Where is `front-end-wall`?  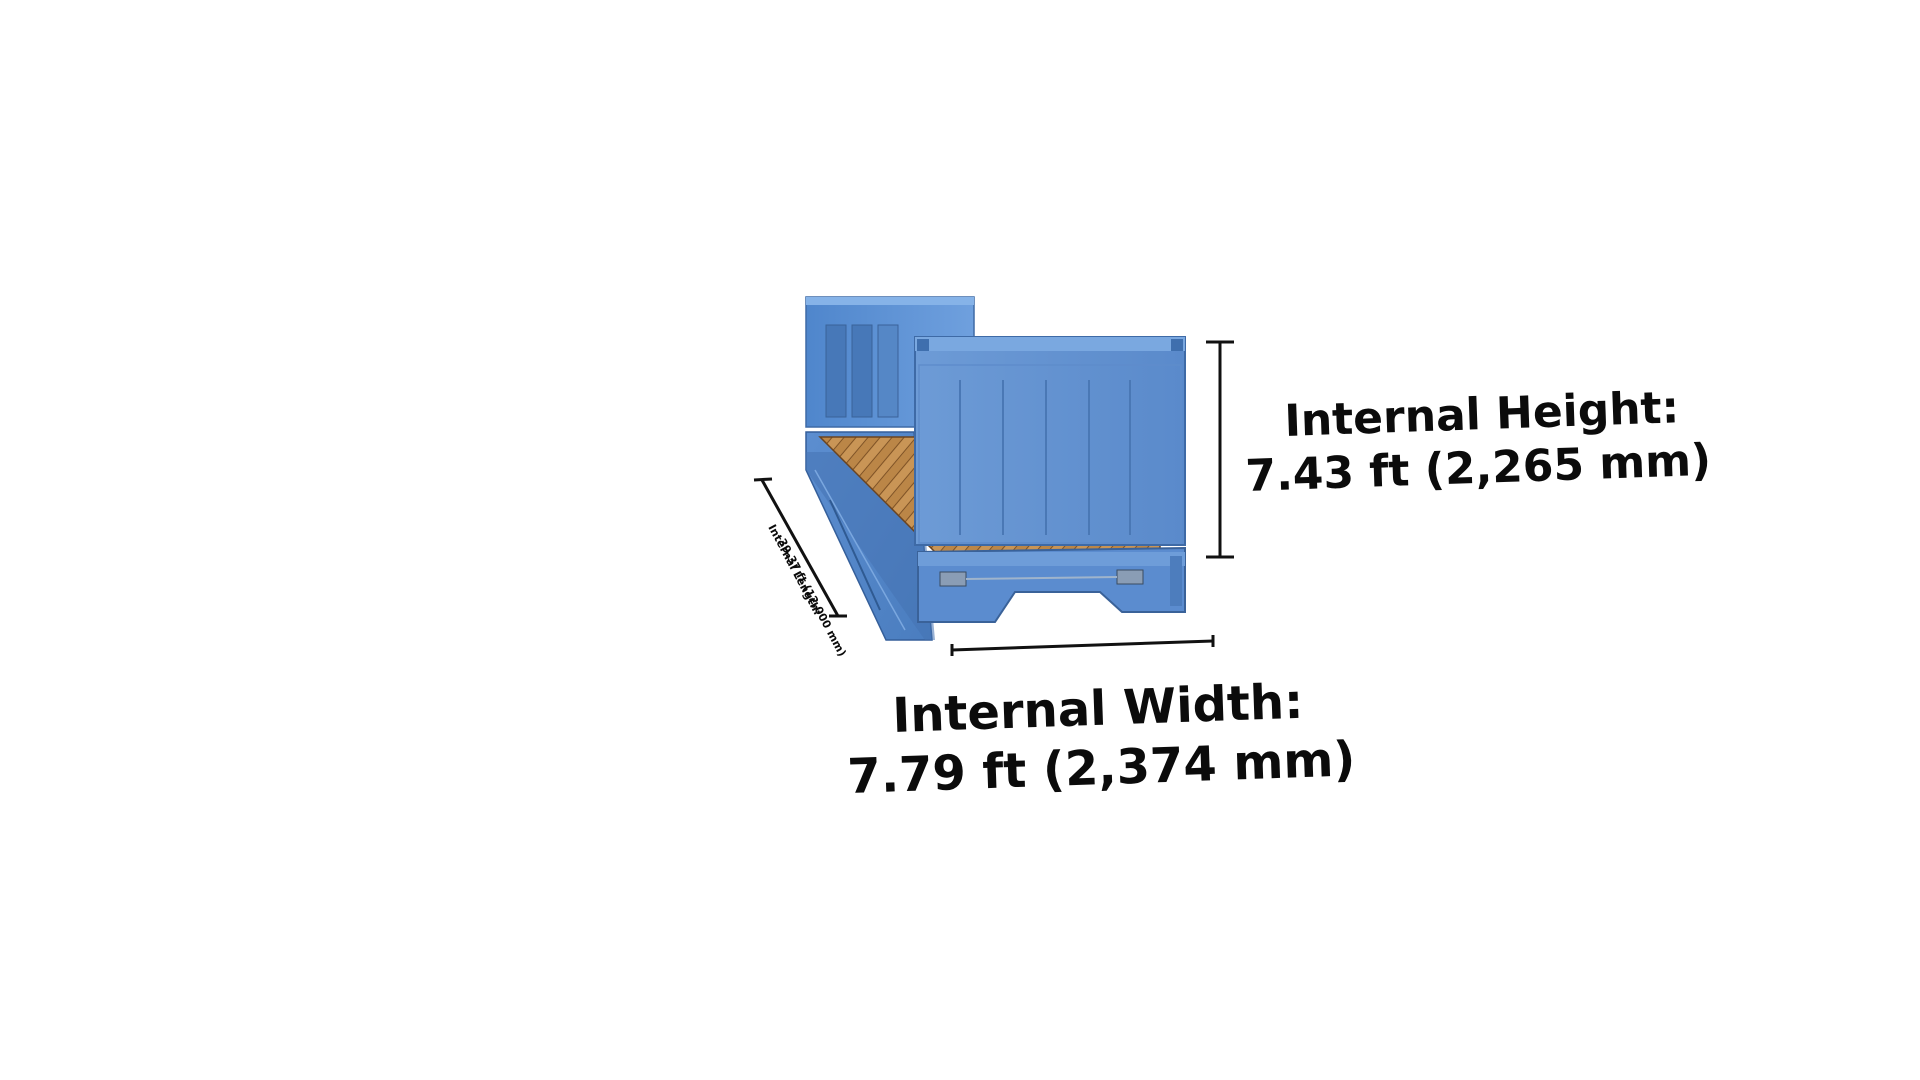
front-end-wall is located at coordinates (1050, 441).